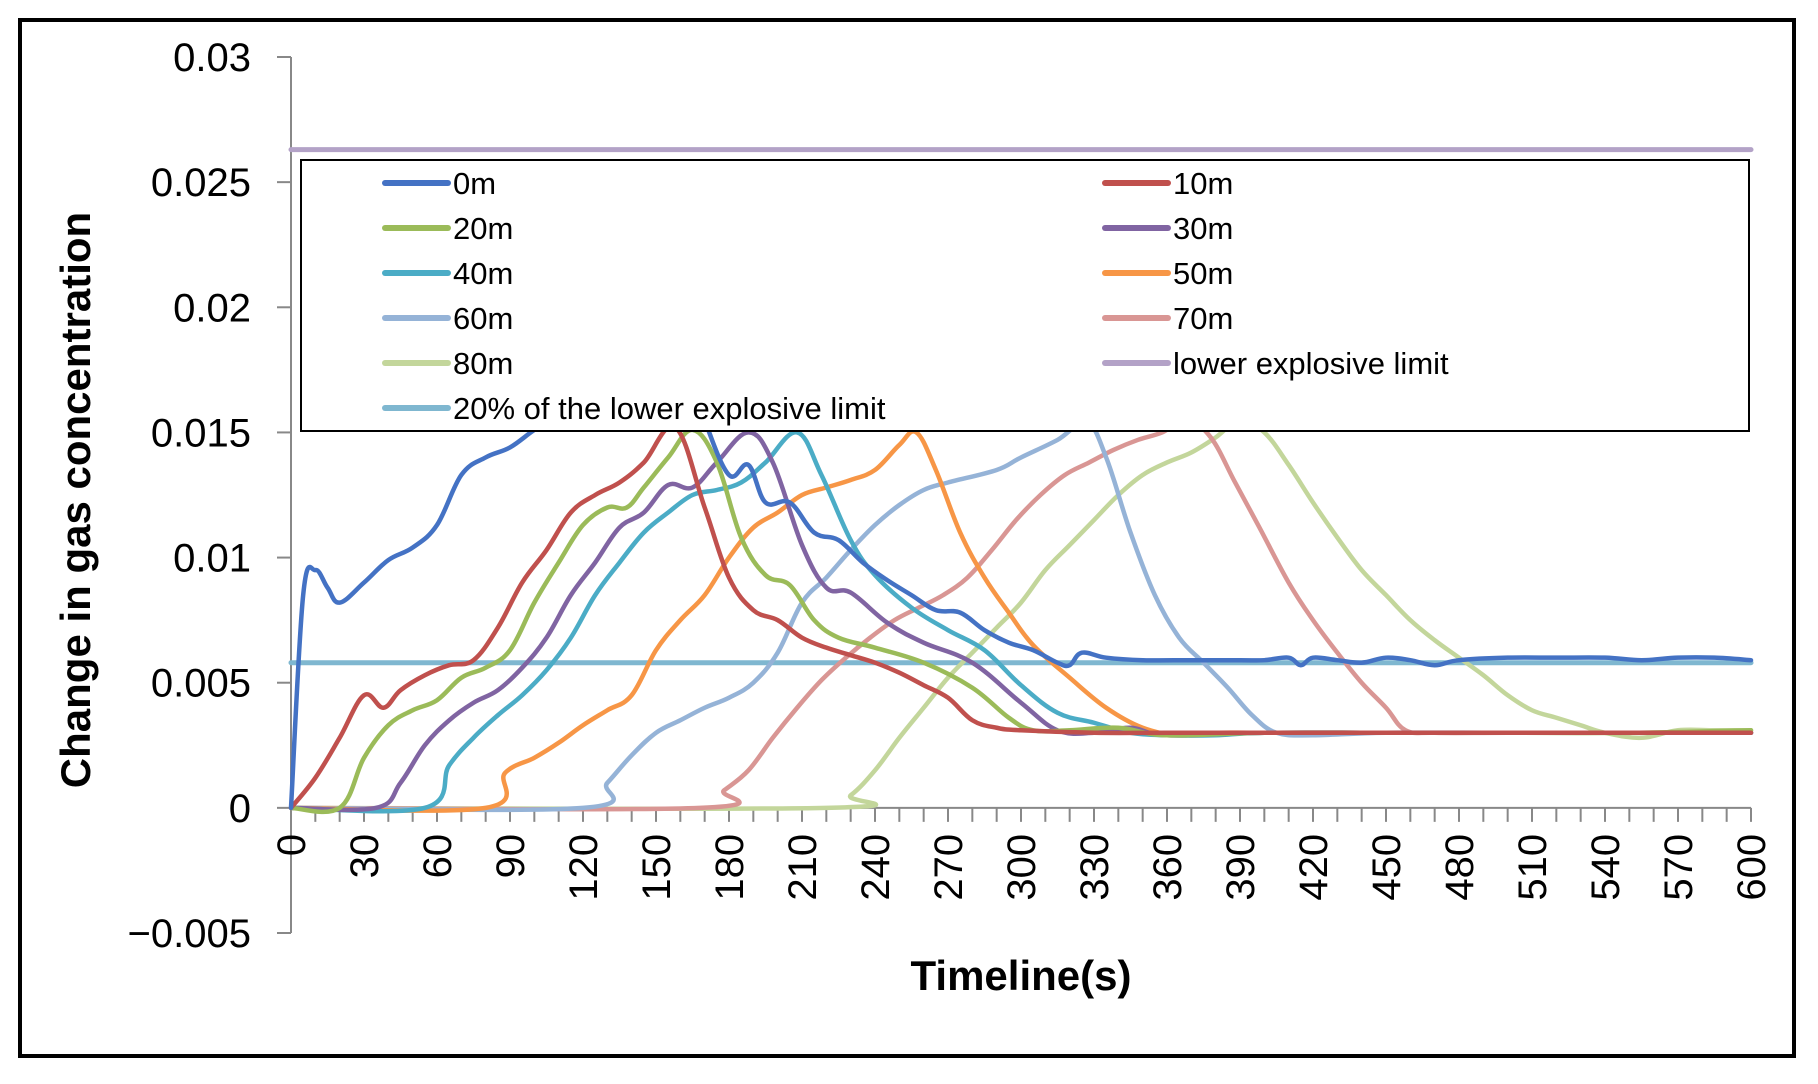  Describe the element at coordinates (201, 684) in the screenshot. I see `y-tick-label: 0.005` at that location.